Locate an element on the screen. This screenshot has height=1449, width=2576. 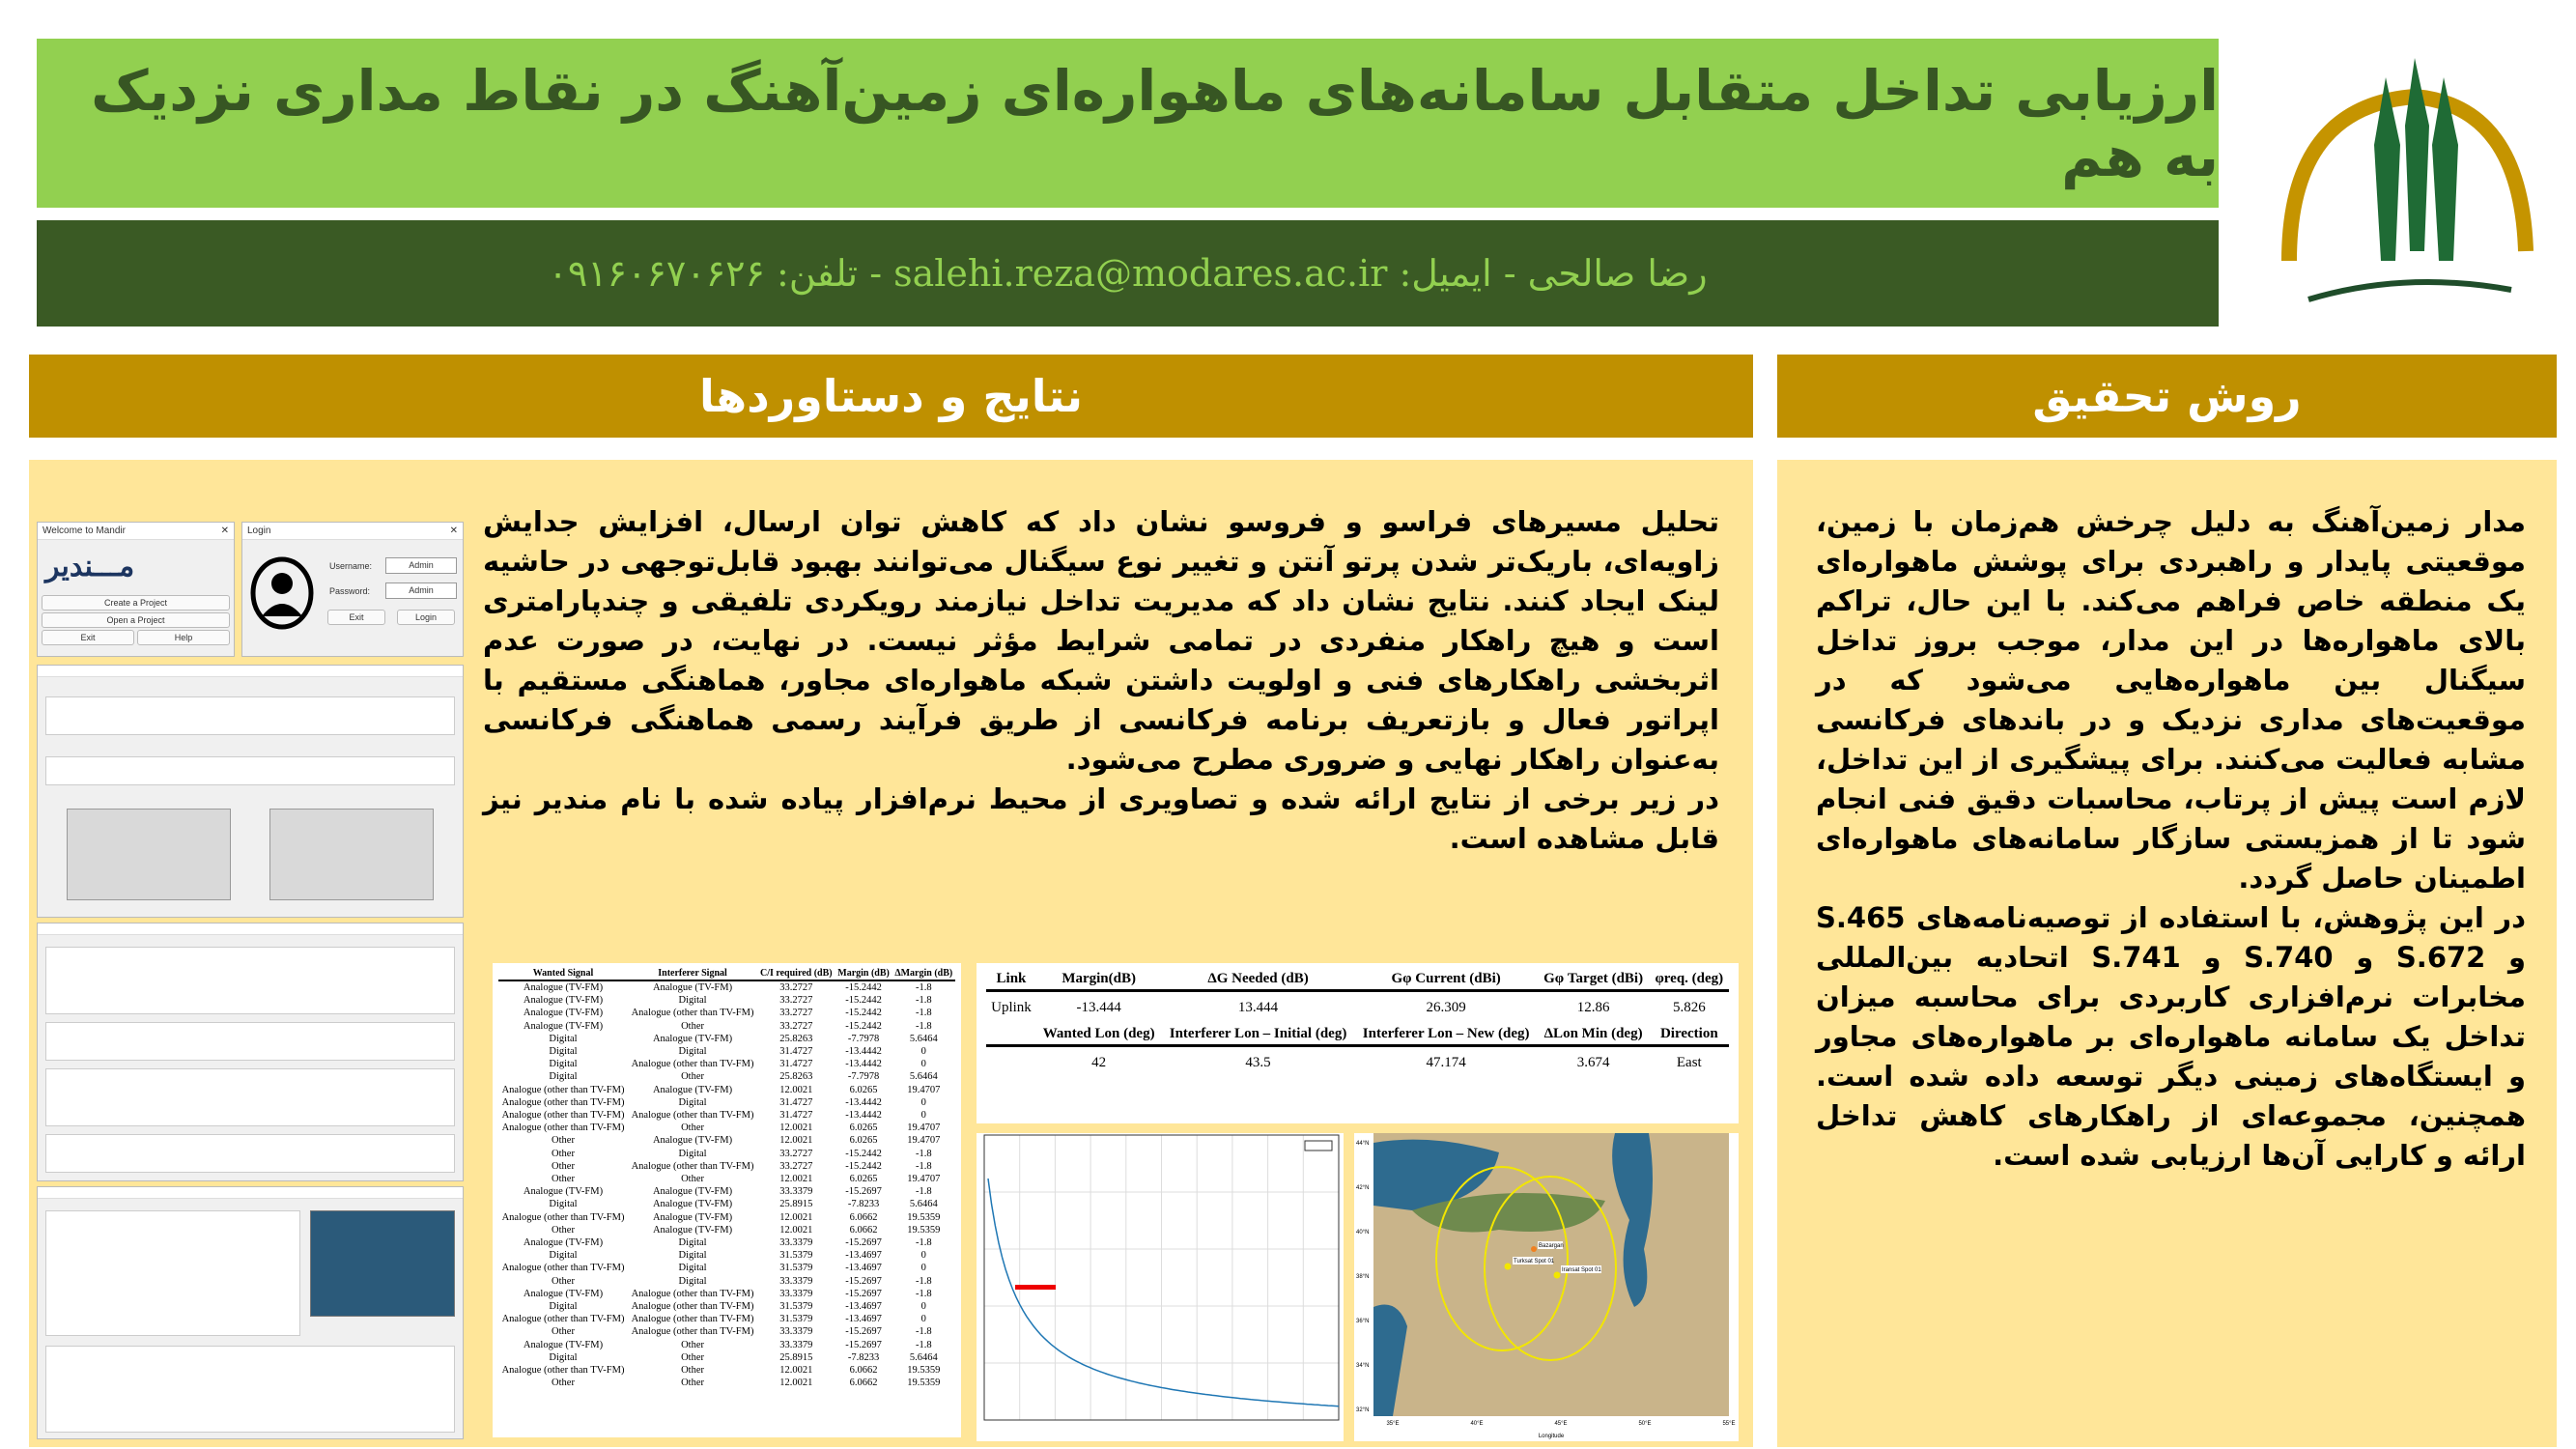
column-header: Interferer Lon – New (deg) is located at coordinates (1446, 1033).